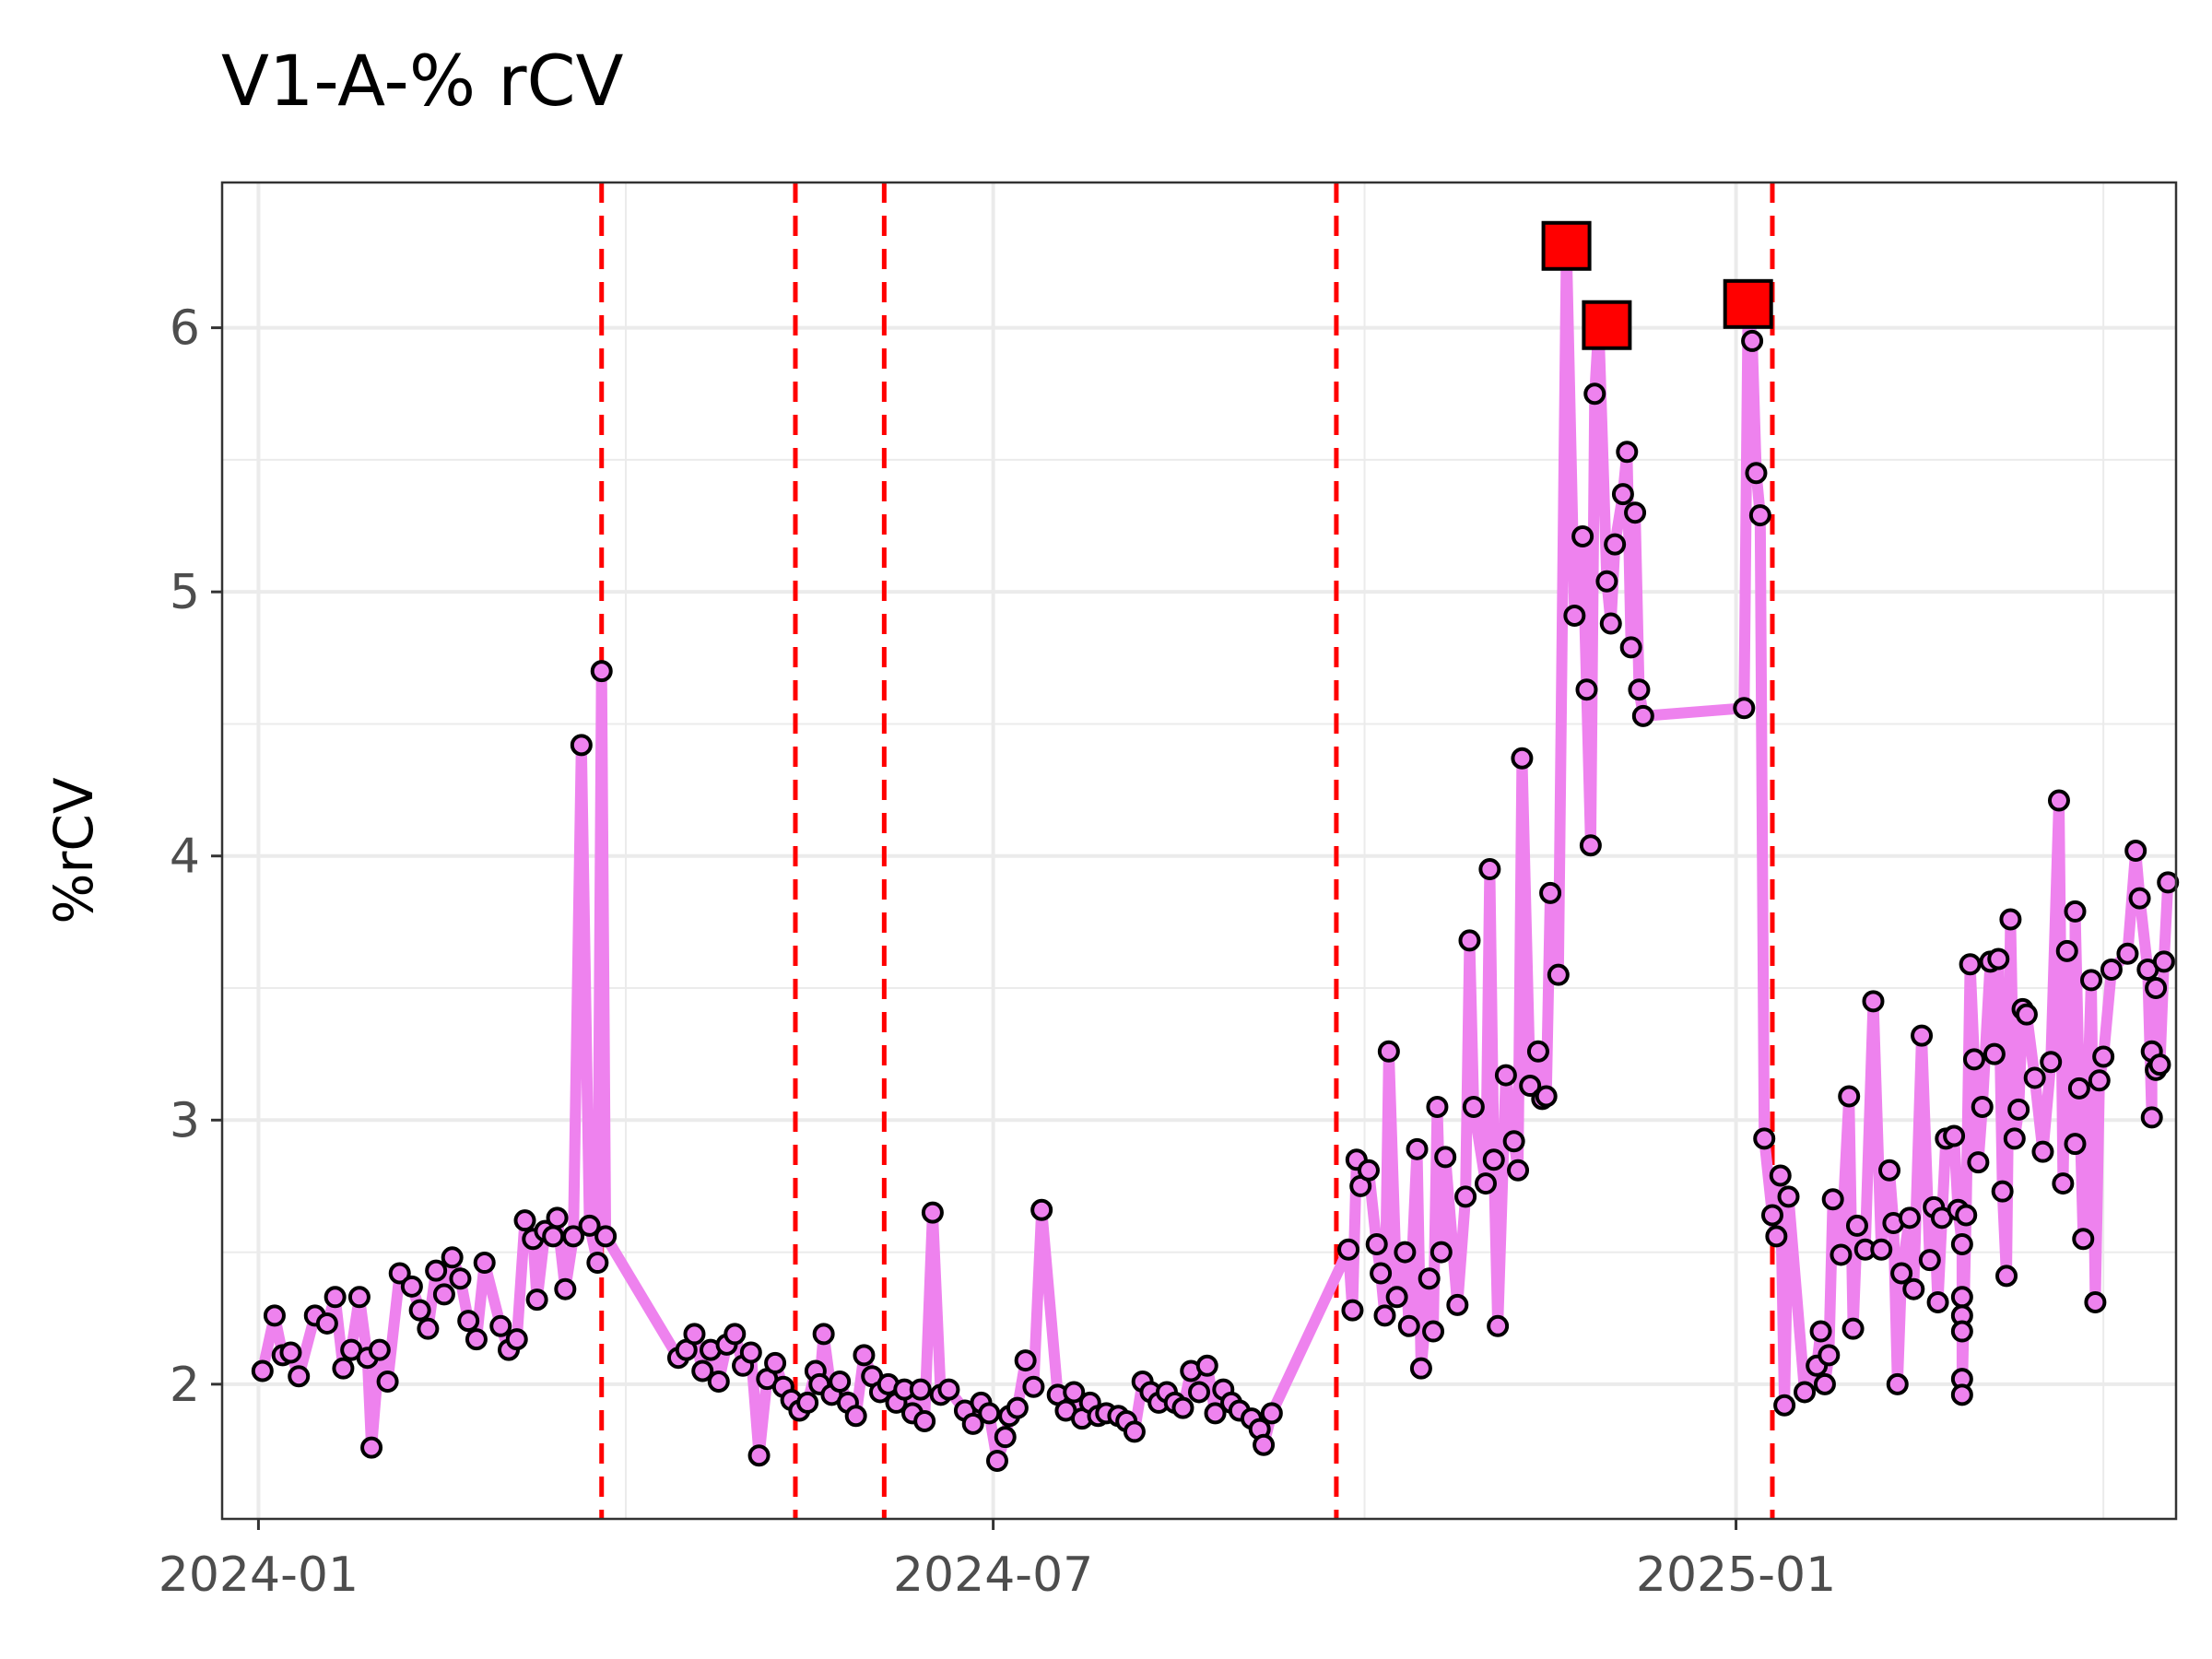 This screenshot has height=1659, width=2212. I want to click on x-axis: 2024-01 2024-07 2025-01, so click(997, 1561).